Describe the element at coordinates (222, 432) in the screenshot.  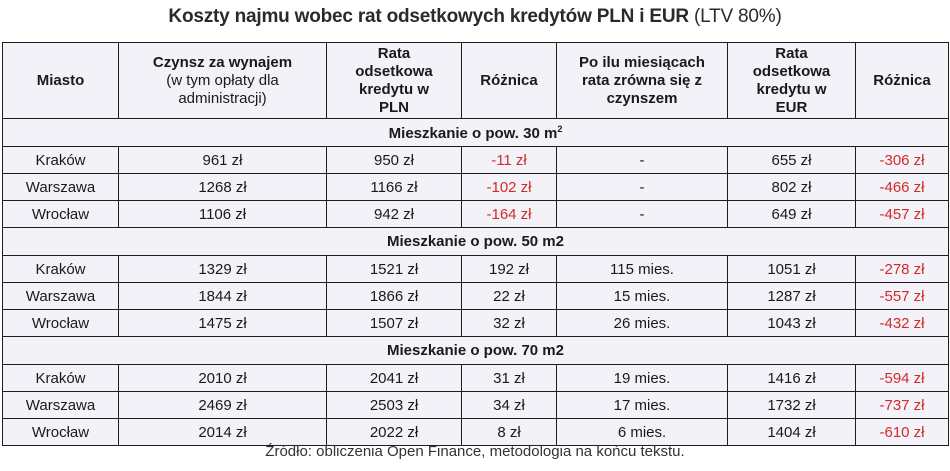
I see `cell-rent: 2014 zł` at that location.